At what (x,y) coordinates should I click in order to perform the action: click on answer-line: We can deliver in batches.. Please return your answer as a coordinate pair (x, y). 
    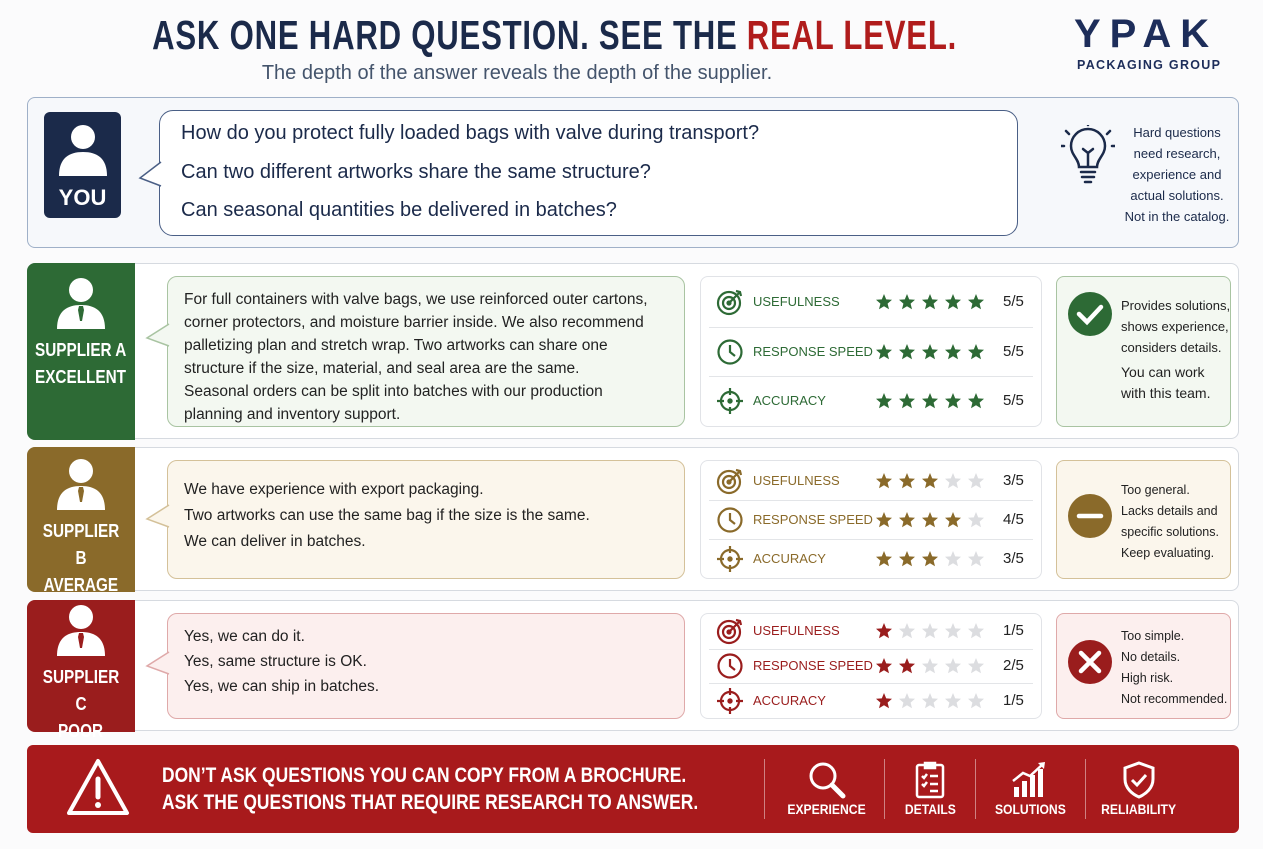
    Looking at the image, I should click on (275, 541).